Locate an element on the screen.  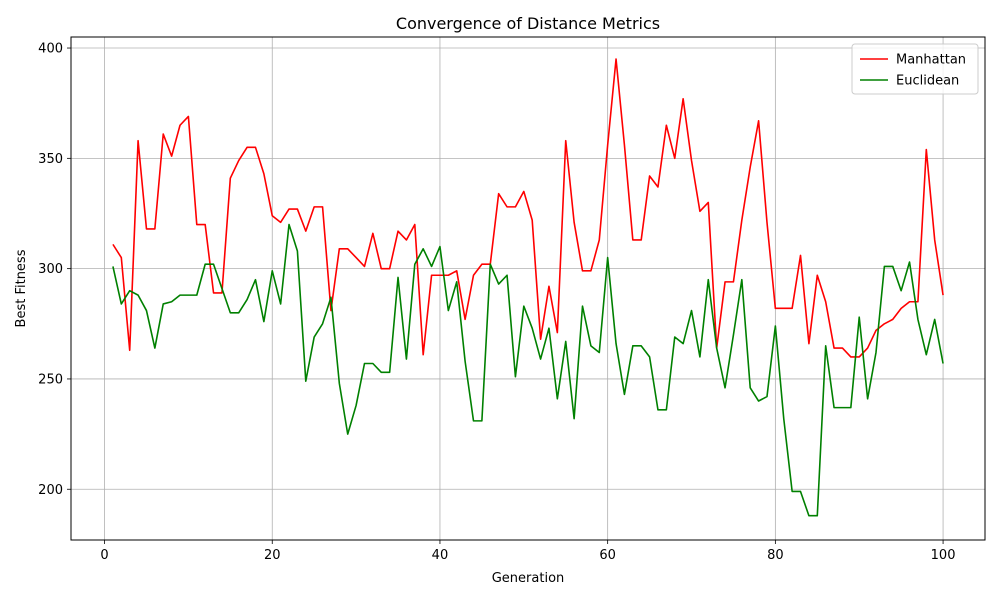
x-tick-label: 40 is located at coordinates (440, 555).